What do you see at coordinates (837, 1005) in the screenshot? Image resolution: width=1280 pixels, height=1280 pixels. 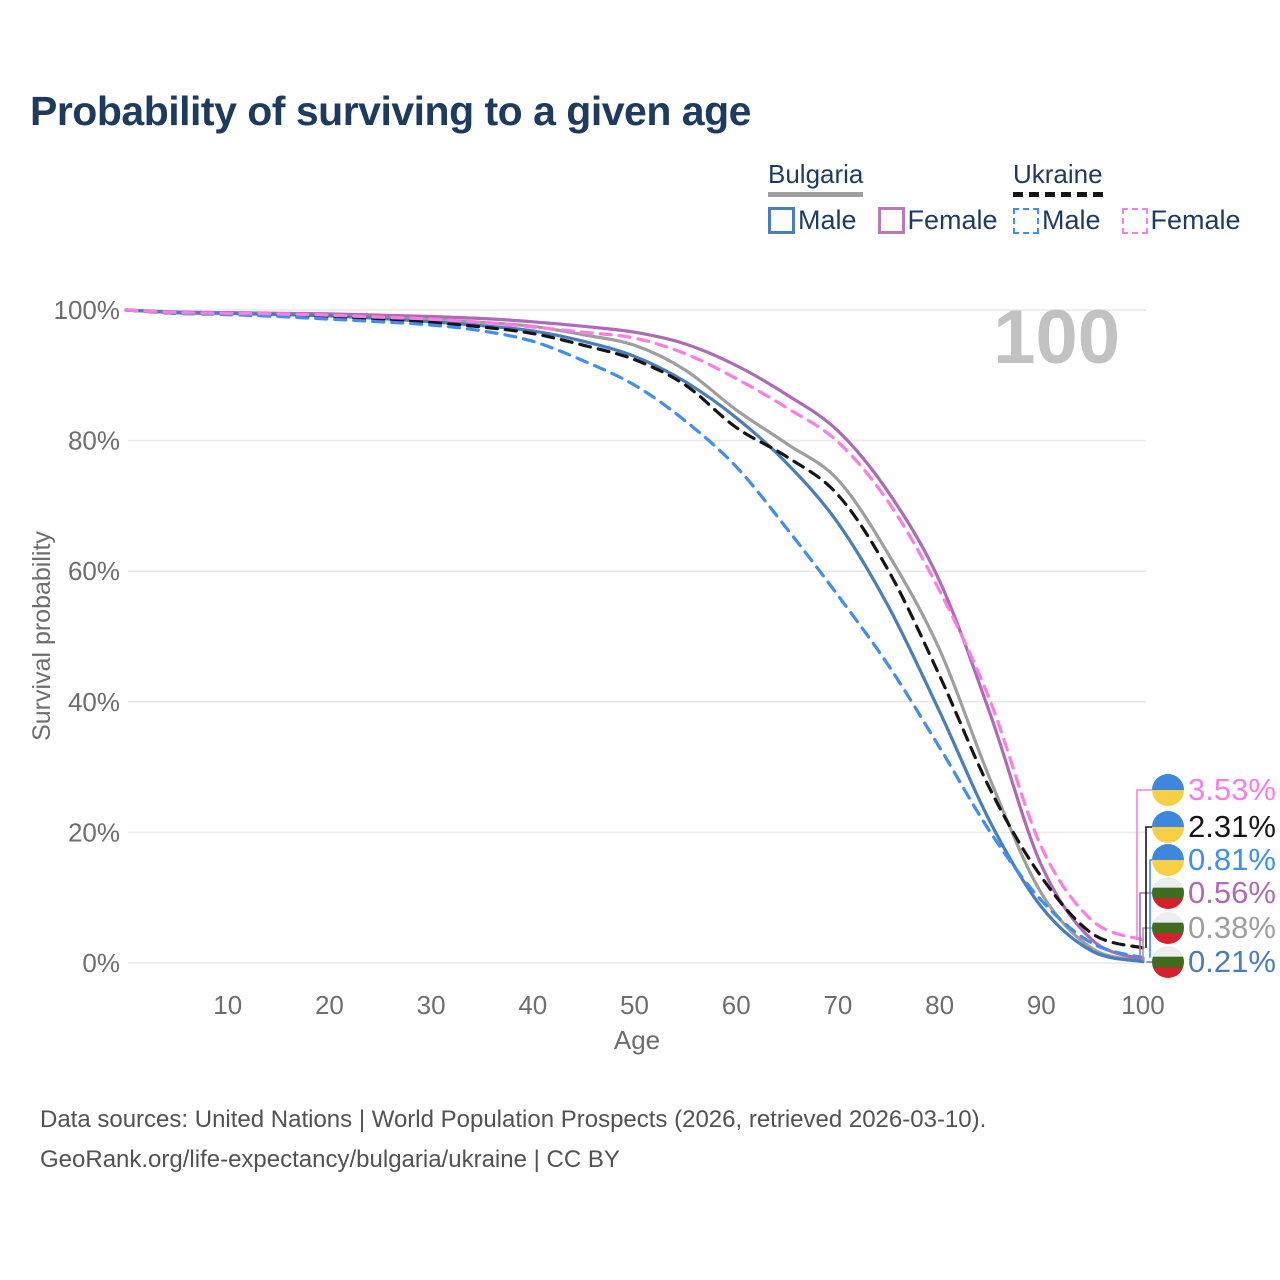 I see `x-tick-label-70: 70` at bounding box center [837, 1005].